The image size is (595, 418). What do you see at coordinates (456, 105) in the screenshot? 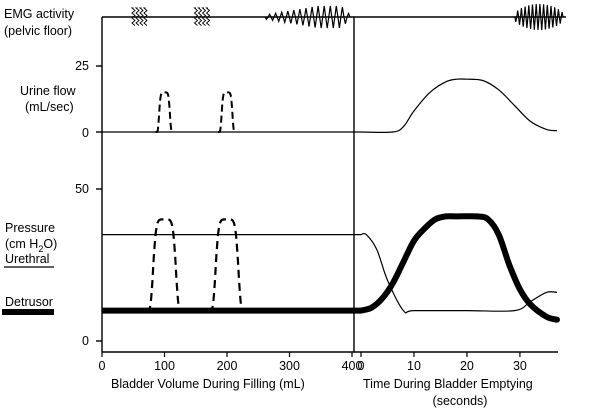
I see `flow-curve-emptying` at bounding box center [456, 105].